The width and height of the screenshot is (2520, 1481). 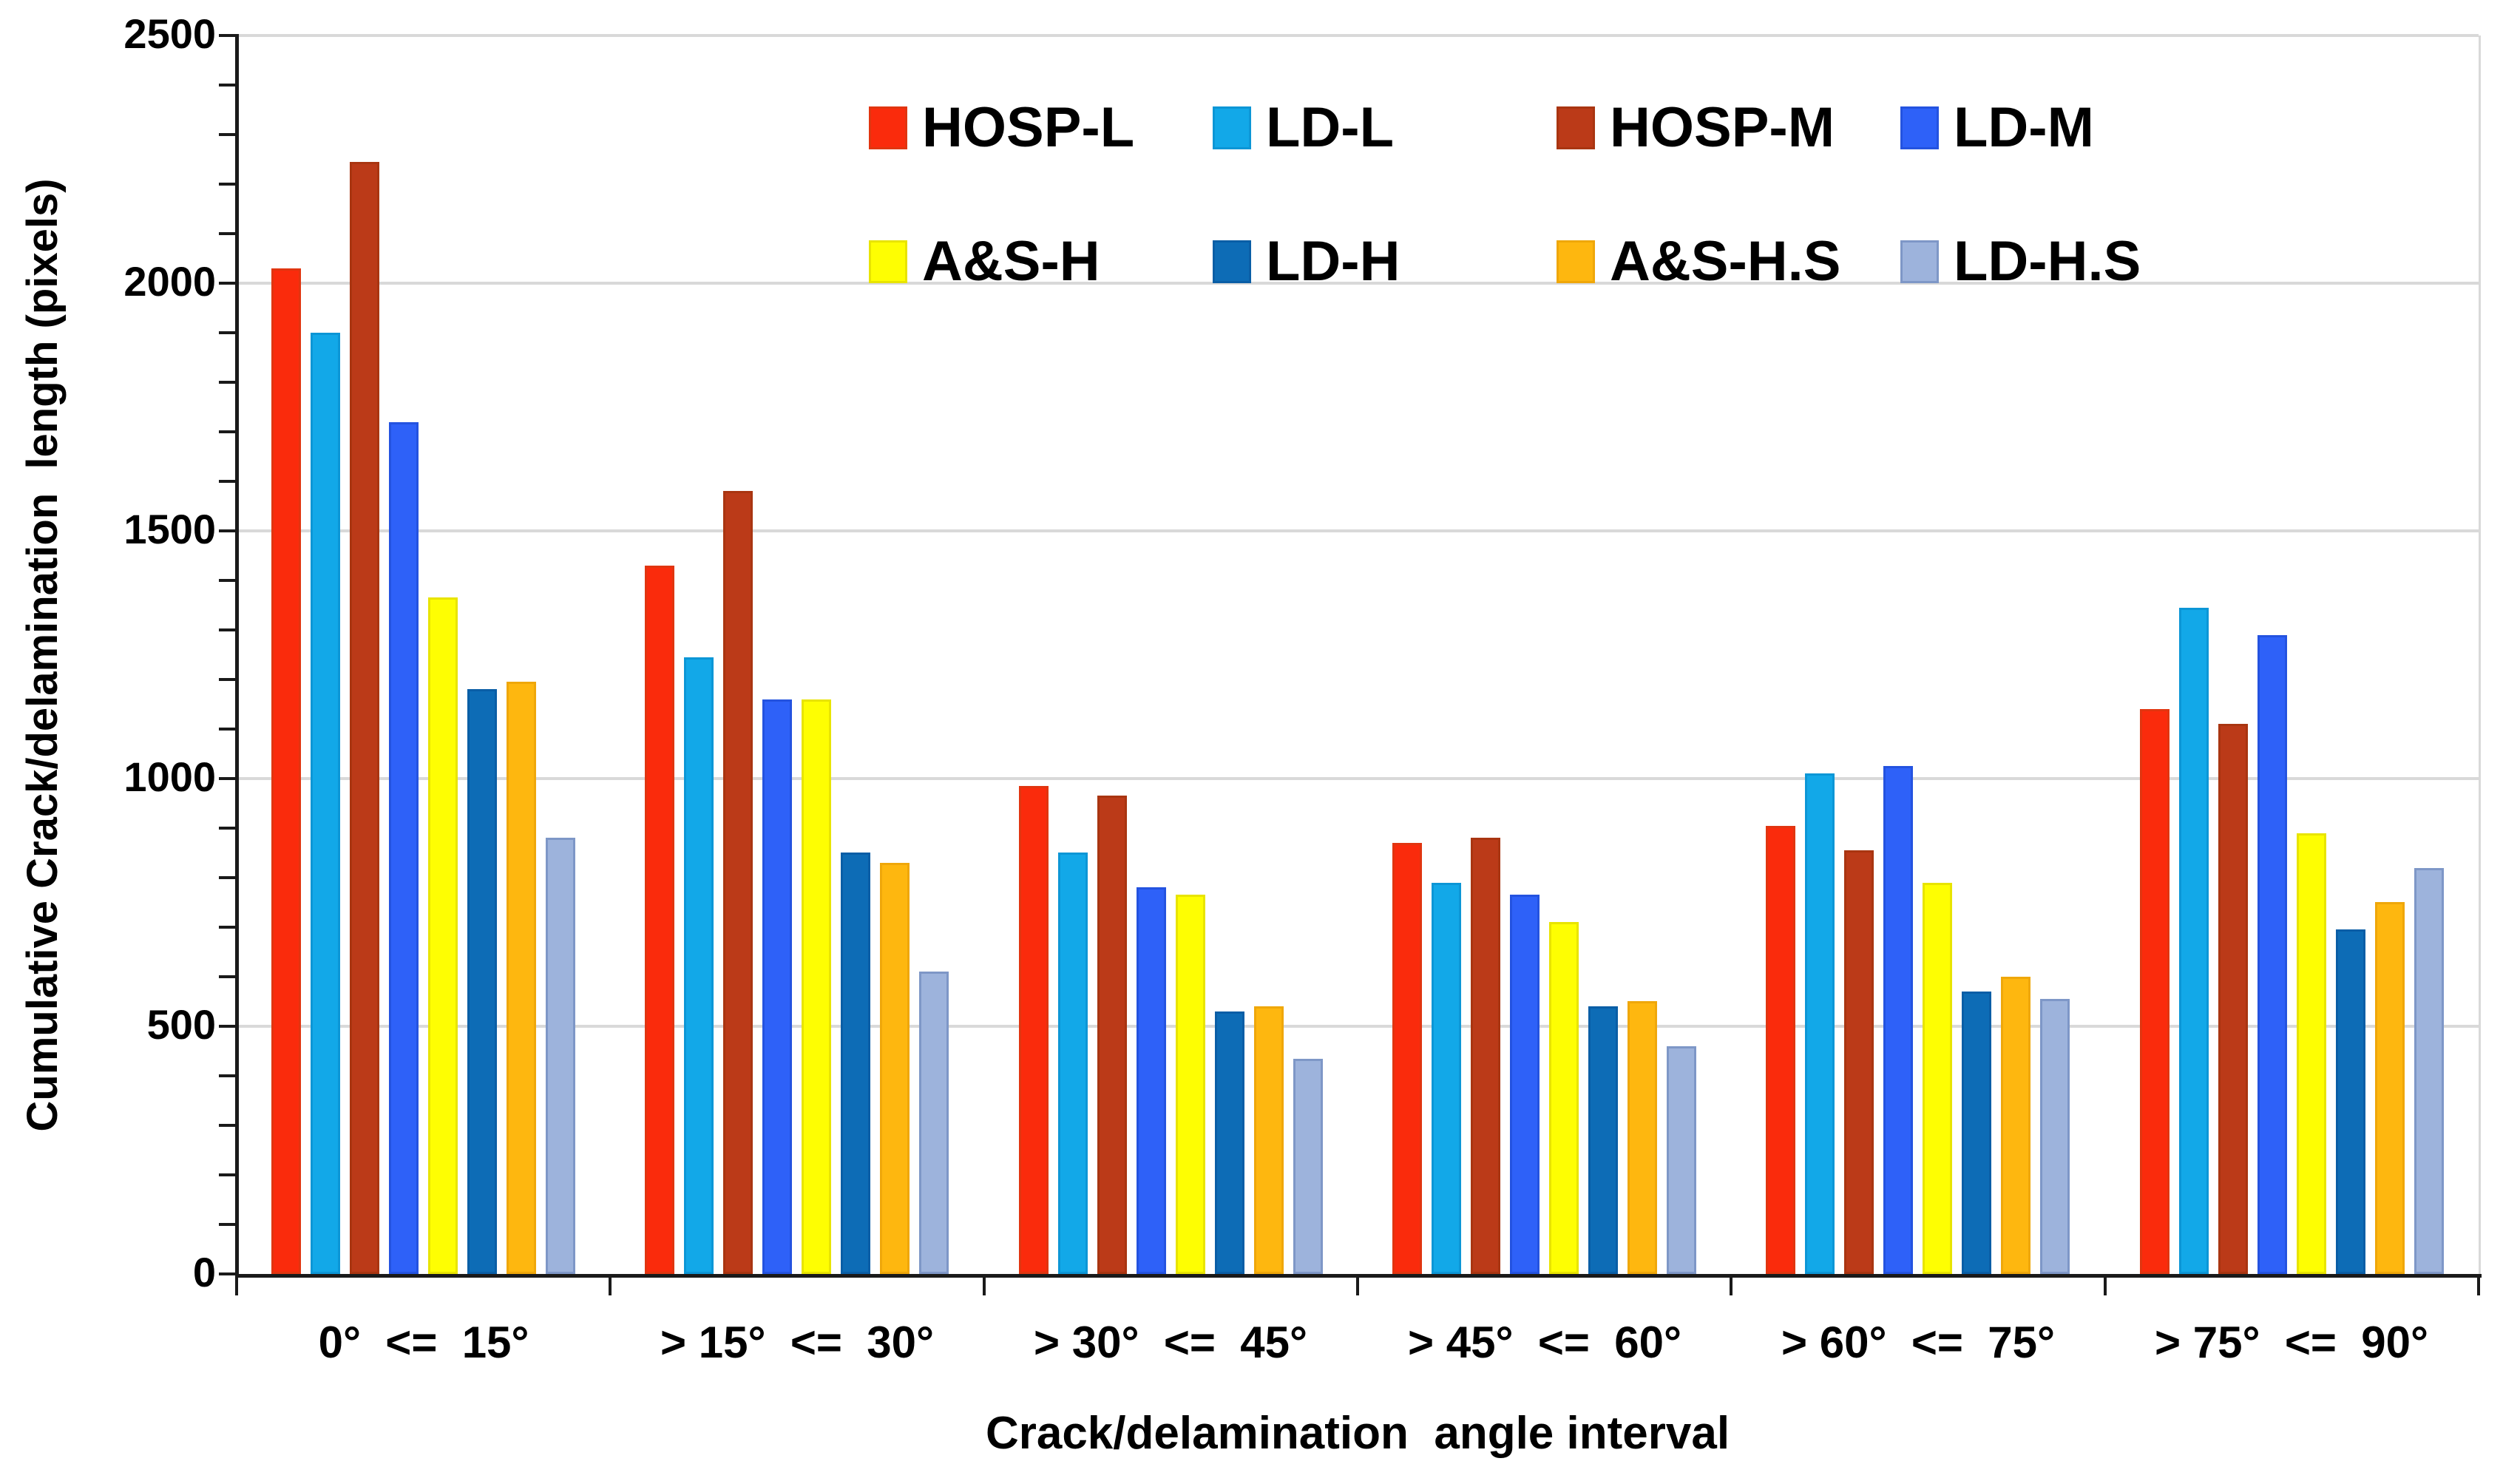 What do you see at coordinates (1576, 261) in the screenshot?
I see `legend-swatch-a-s-h-s` at bounding box center [1576, 261].